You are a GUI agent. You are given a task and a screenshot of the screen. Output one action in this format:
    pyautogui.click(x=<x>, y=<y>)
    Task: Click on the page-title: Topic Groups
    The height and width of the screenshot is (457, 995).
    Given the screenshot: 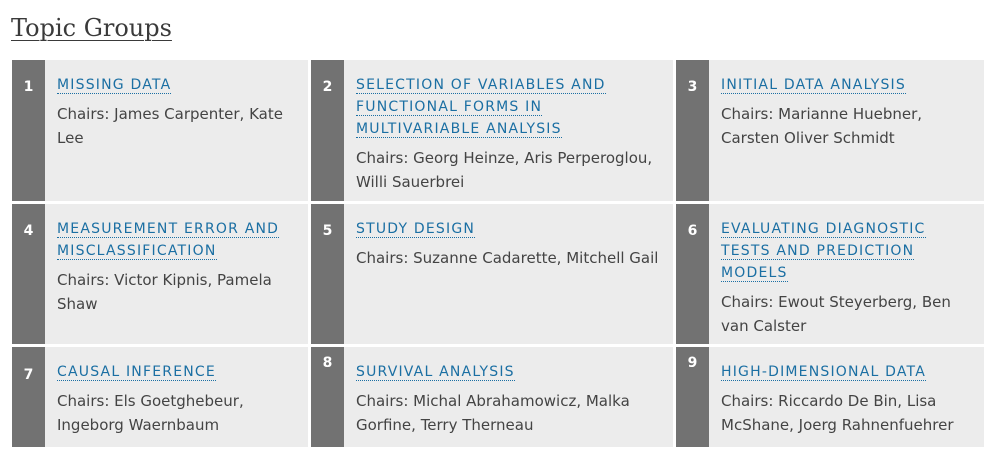 What is the action you would take?
    pyautogui.click(x=91, y=28)
    